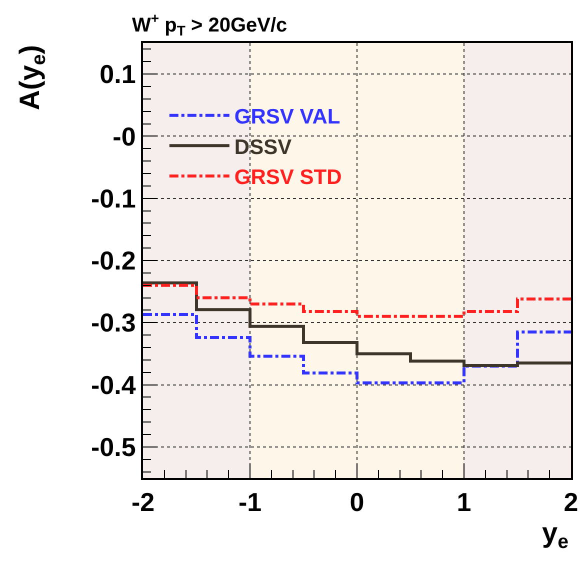 The height and width of the screenshot is (565, 584). Describe the element at coordinates (571, 502) in the screenshot. I see `x-tick-label: 2` at that location.